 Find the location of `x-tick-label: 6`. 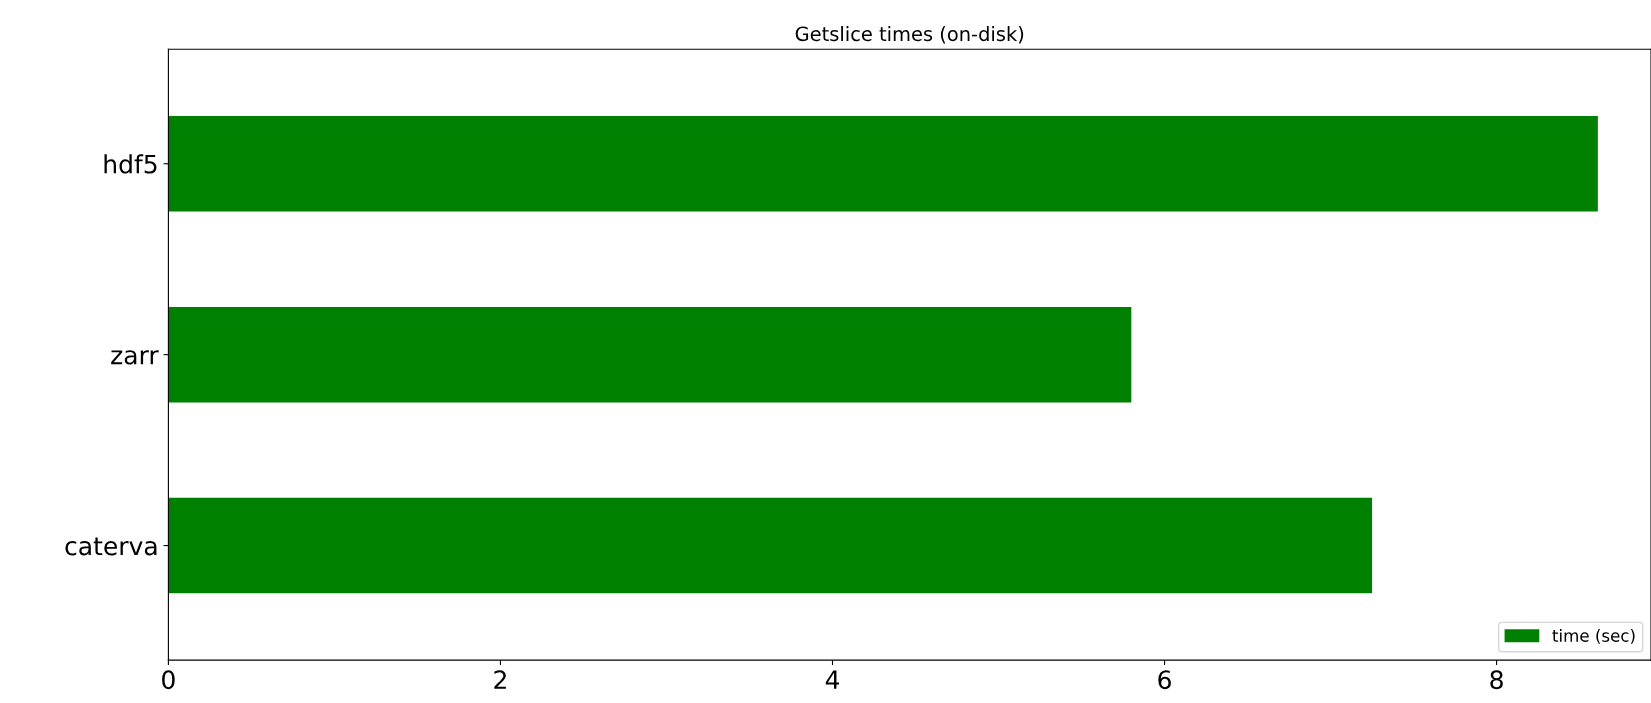

x-tick-label: 6 is located at coordinates (1164, 680).